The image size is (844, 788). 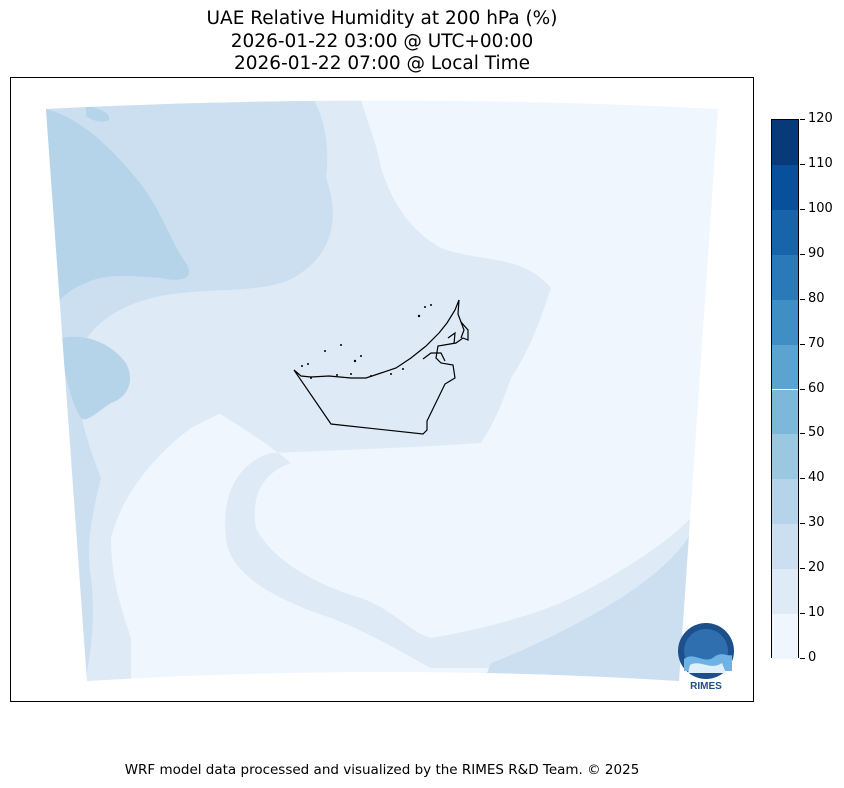 I want to click on colorbar-tick-label: 70, so click(x=816, y=343).